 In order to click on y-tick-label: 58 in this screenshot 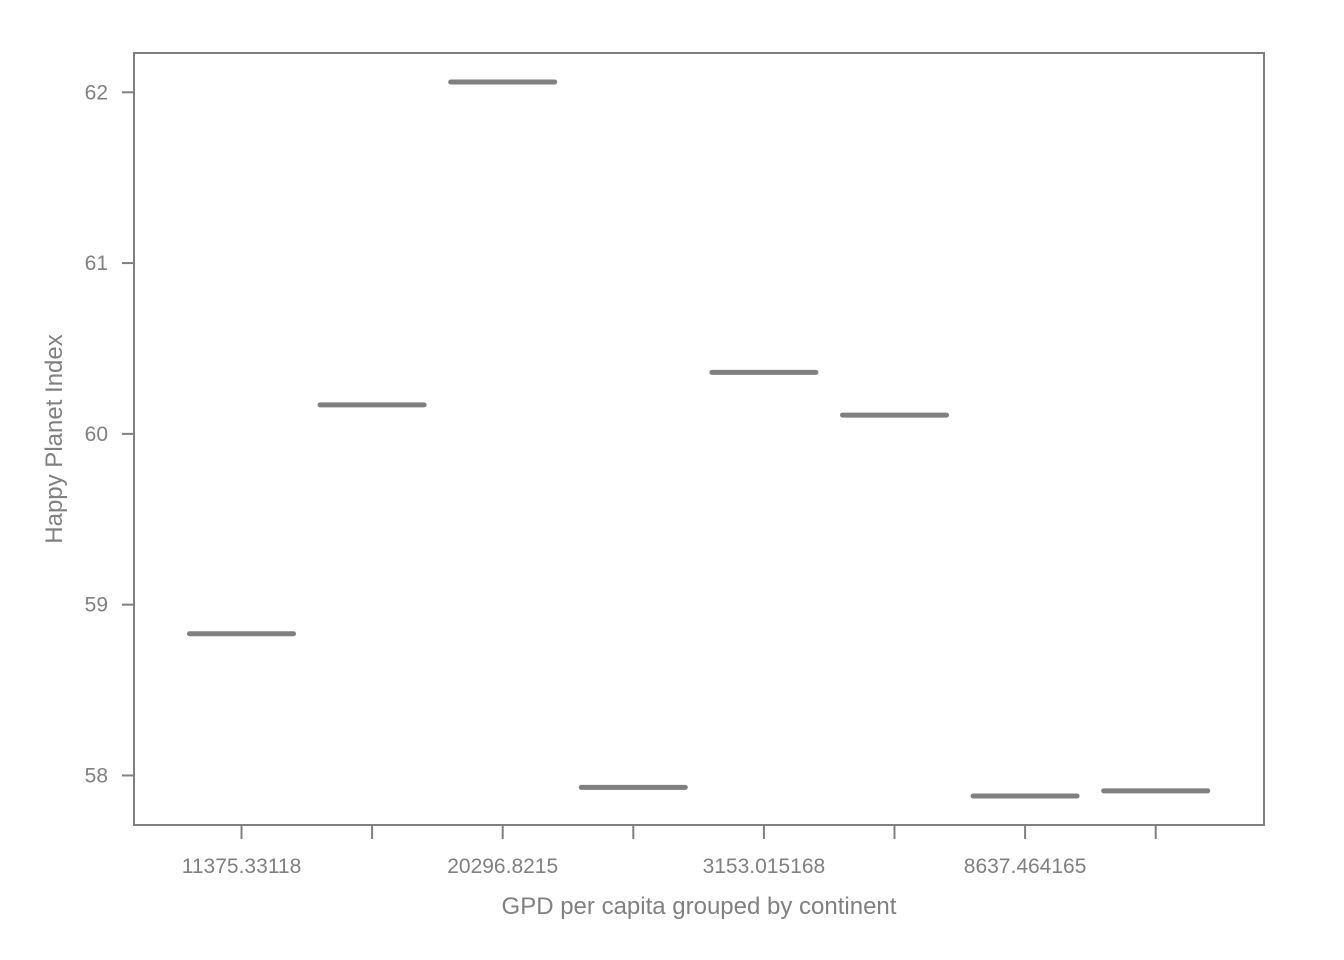, I will do `click(96, 775)`.